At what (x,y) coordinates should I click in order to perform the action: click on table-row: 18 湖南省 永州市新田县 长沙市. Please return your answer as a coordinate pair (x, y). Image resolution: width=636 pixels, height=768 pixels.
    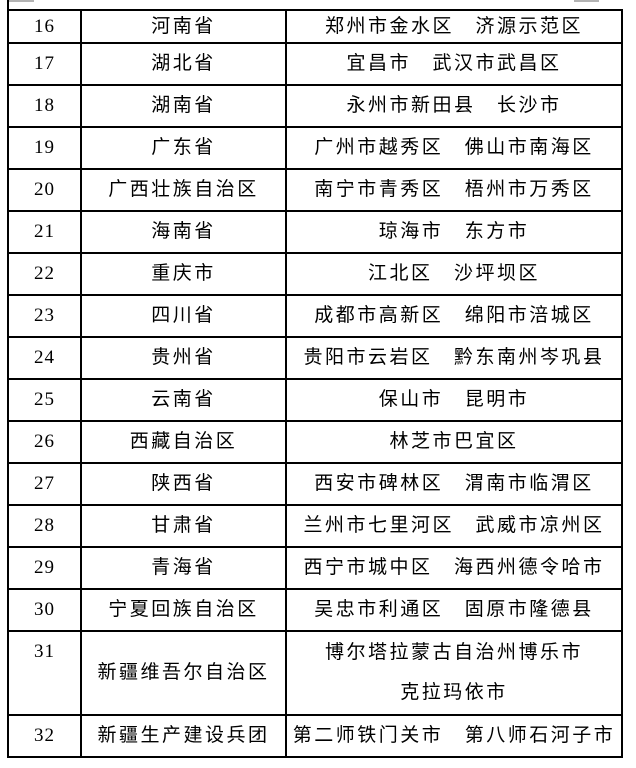
    Looking at the image, I should click on (315, 107).